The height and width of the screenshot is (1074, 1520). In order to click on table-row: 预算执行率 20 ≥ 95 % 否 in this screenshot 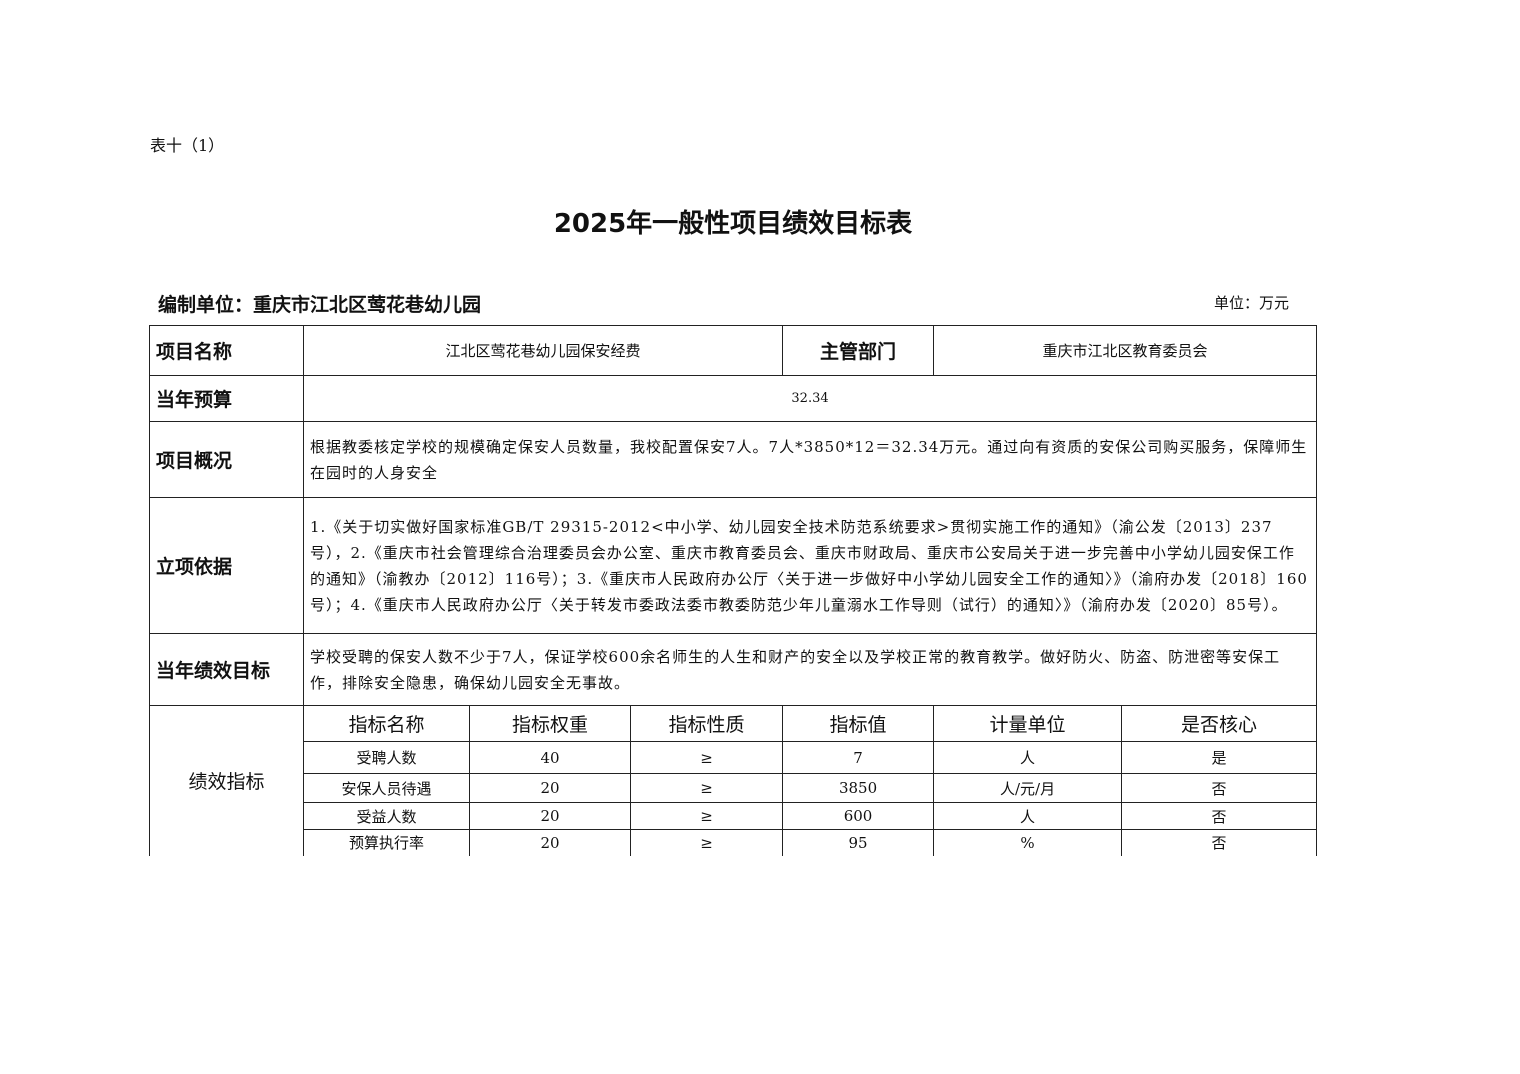, I will do `click(734, 842)`.